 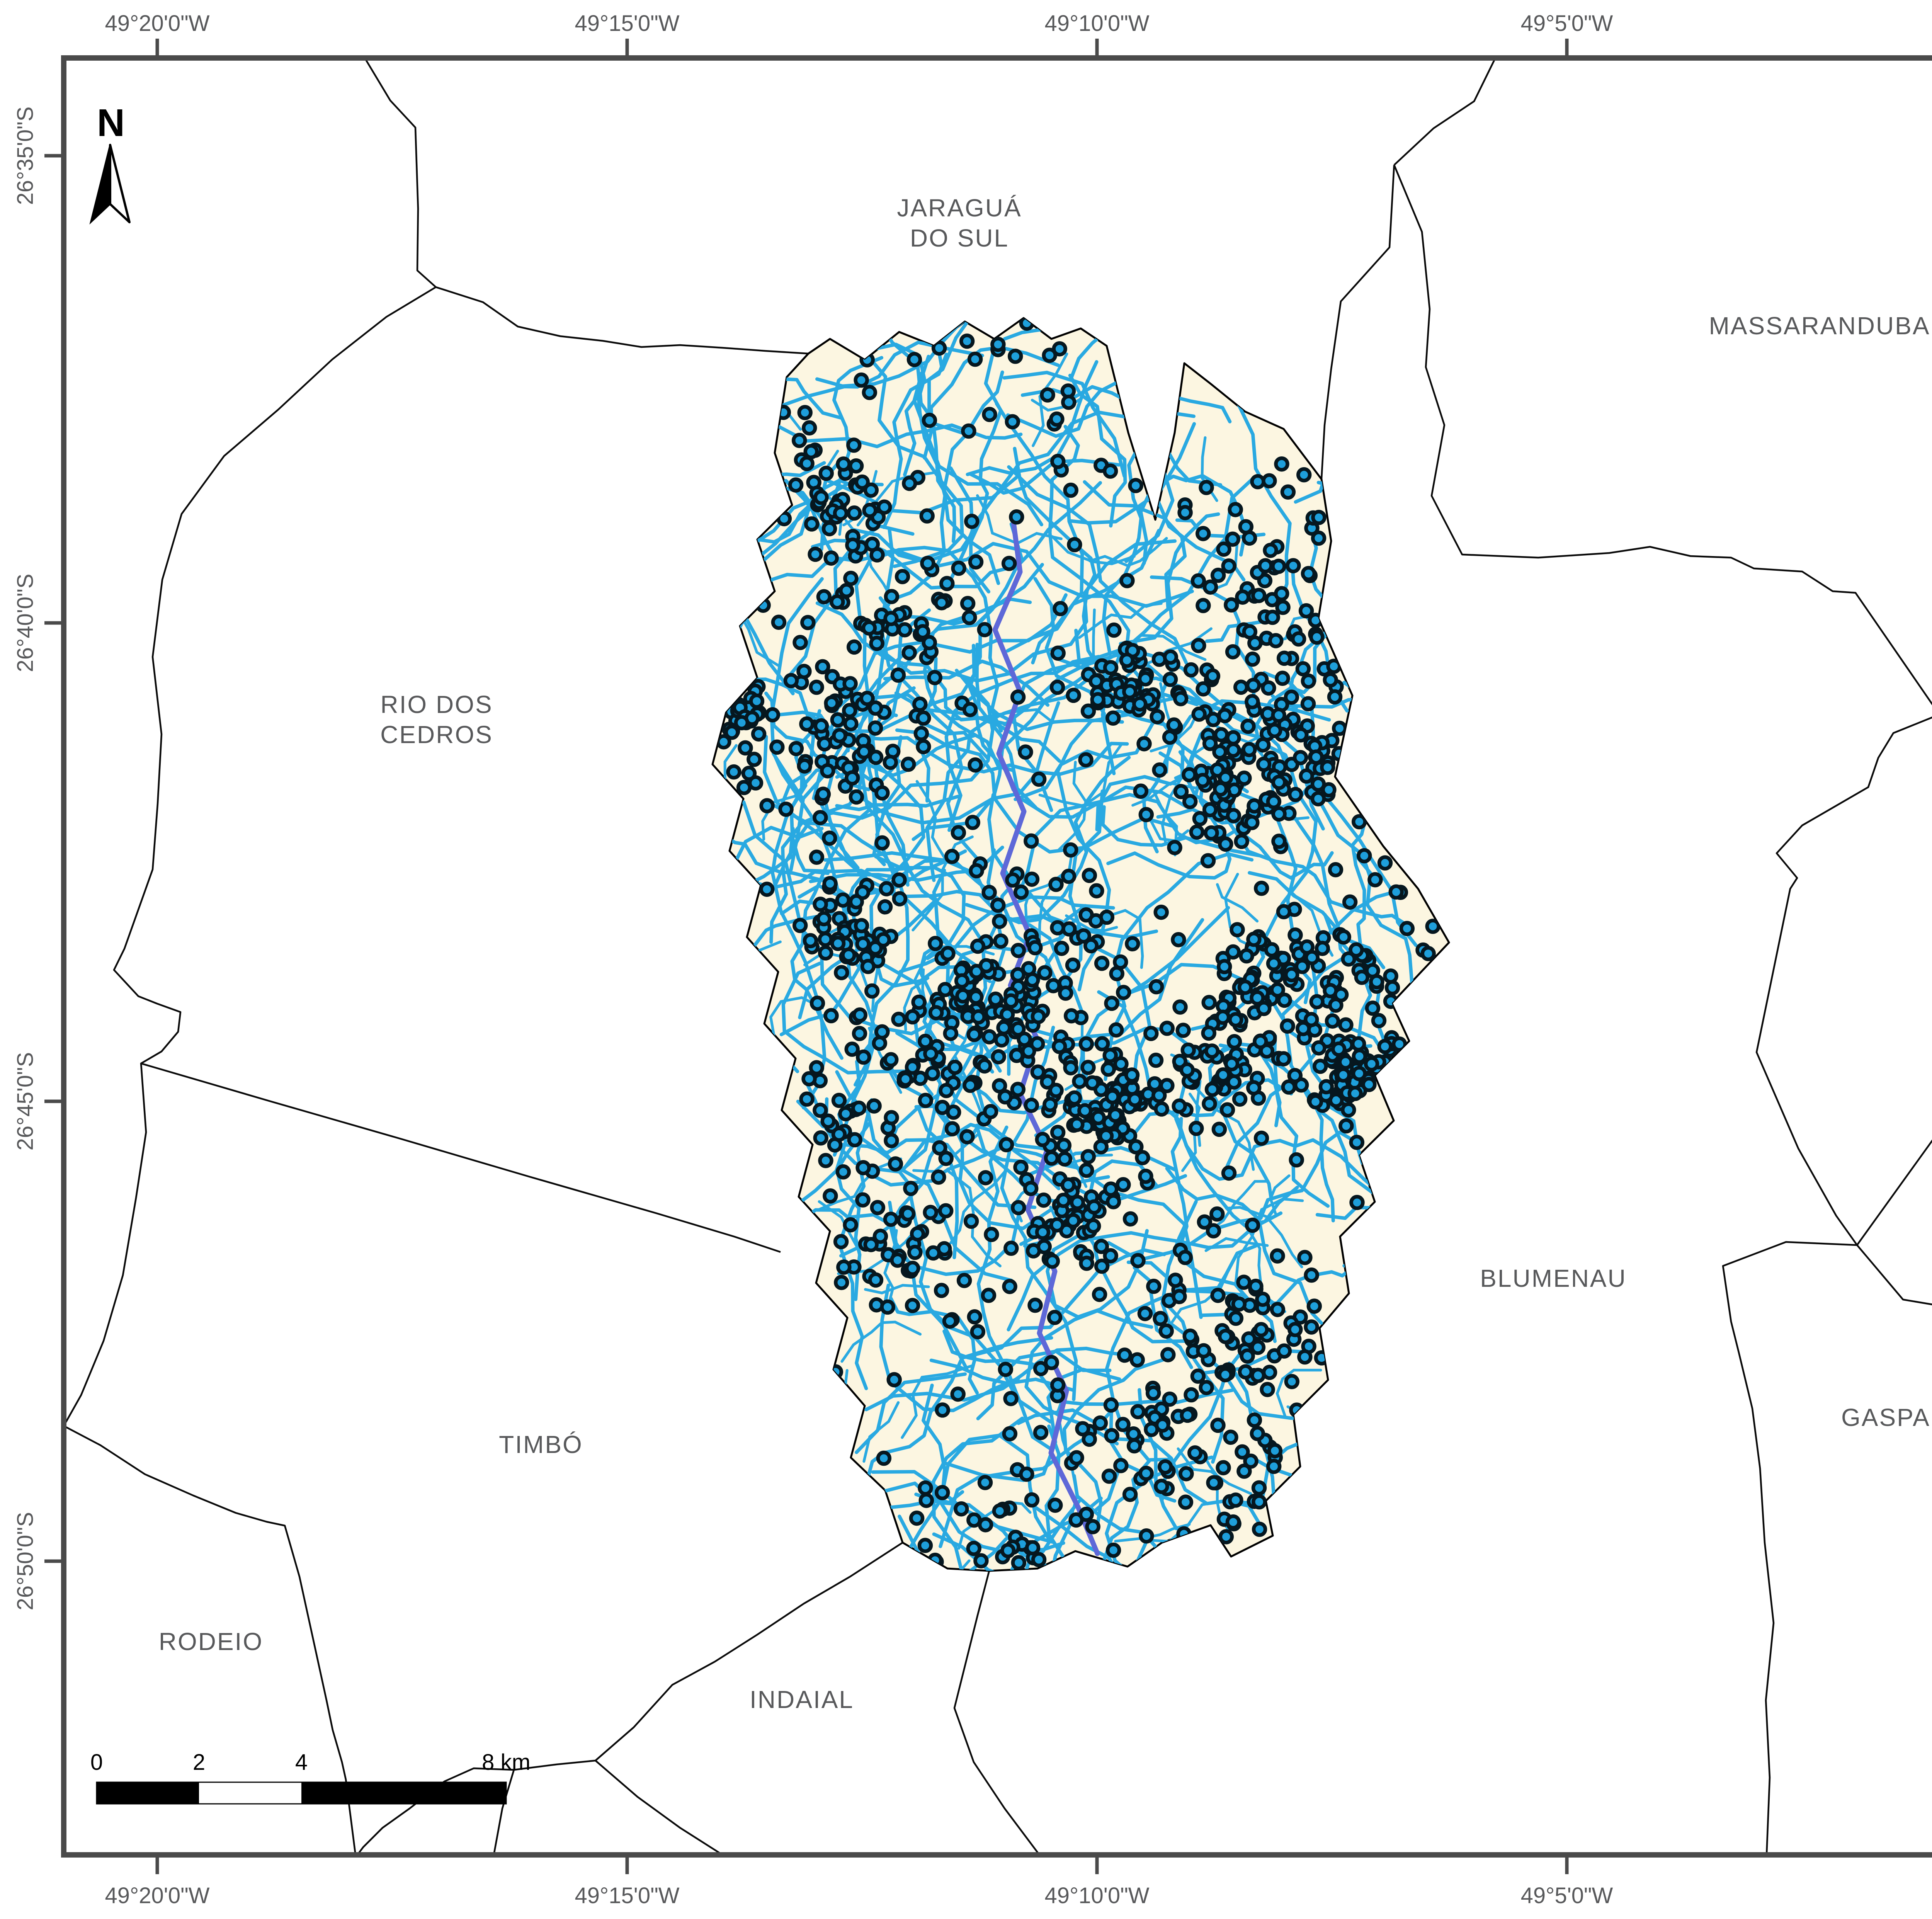 I want to click on map-label-timbo: TIMBÓ, so click(x=541, y=1444).